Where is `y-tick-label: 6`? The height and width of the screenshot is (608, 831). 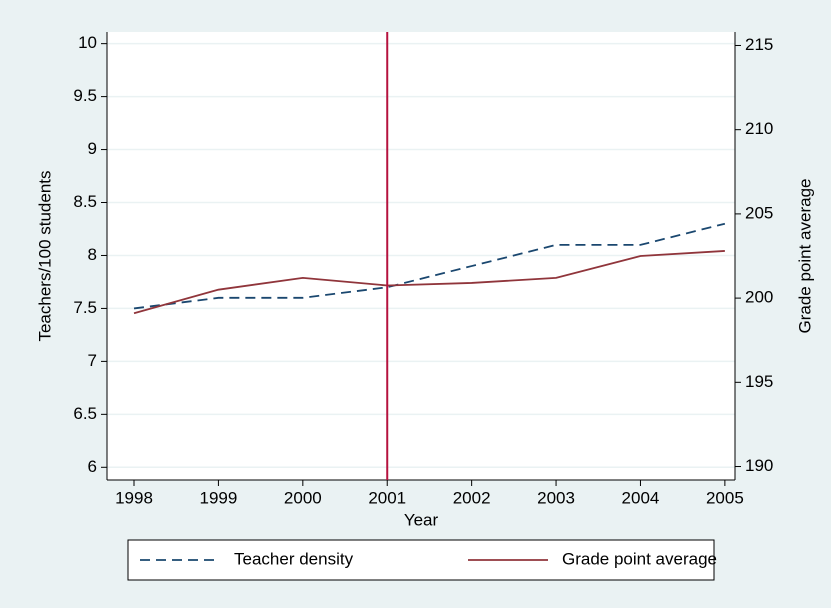 y-tick-label: 6 is located at coordinates (92, 466).